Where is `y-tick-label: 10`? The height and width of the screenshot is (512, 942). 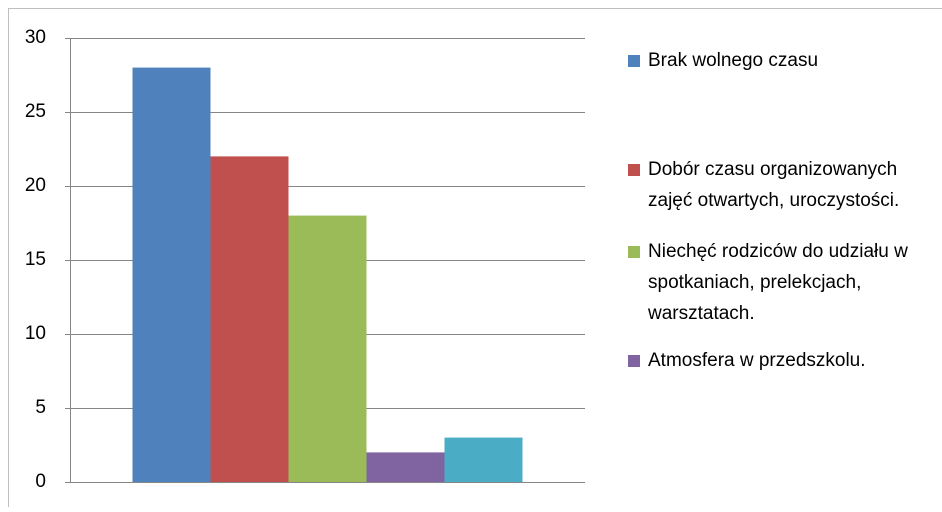 y-tick-label: 10 is located at coordinates (35, 333).